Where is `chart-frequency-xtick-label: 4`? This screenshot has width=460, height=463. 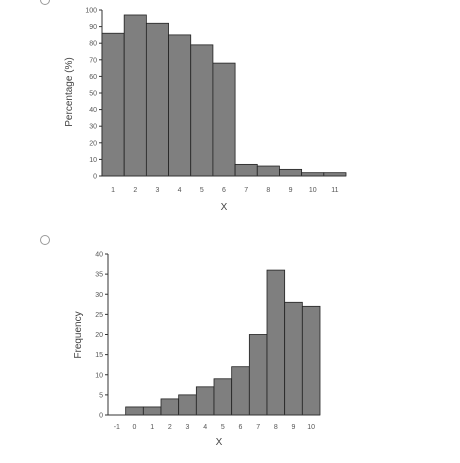
chart-frequency-xtick-label: 4 is located at coordinates (205, 427).